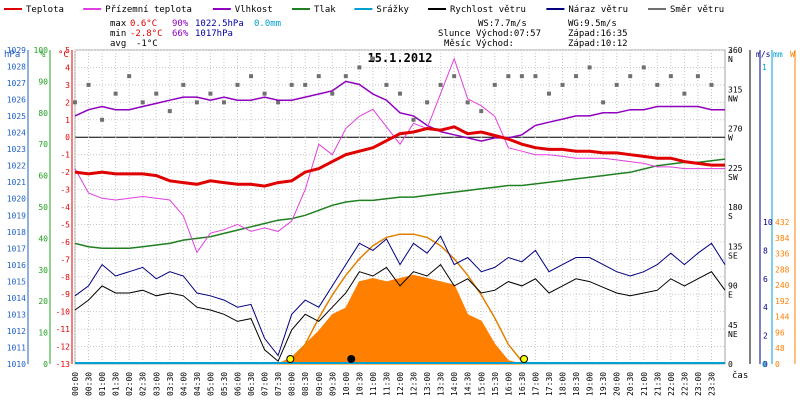  What do you see at coordinates (454, 384) in the screenshot?
I see `tick-time: 14:00` at bounding box center [454, 384].